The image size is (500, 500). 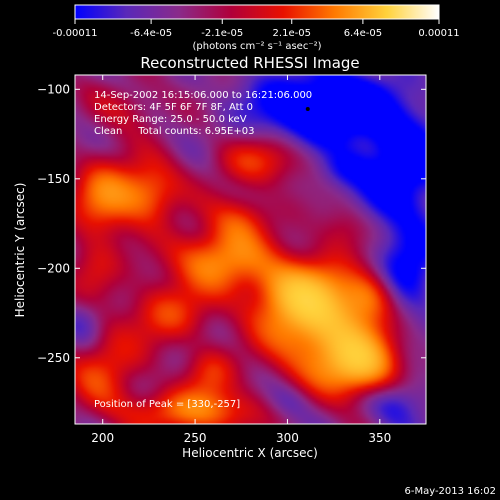 I want to click on colorbar-tick-label: -6.4e-05, so click(x=151, y=33).